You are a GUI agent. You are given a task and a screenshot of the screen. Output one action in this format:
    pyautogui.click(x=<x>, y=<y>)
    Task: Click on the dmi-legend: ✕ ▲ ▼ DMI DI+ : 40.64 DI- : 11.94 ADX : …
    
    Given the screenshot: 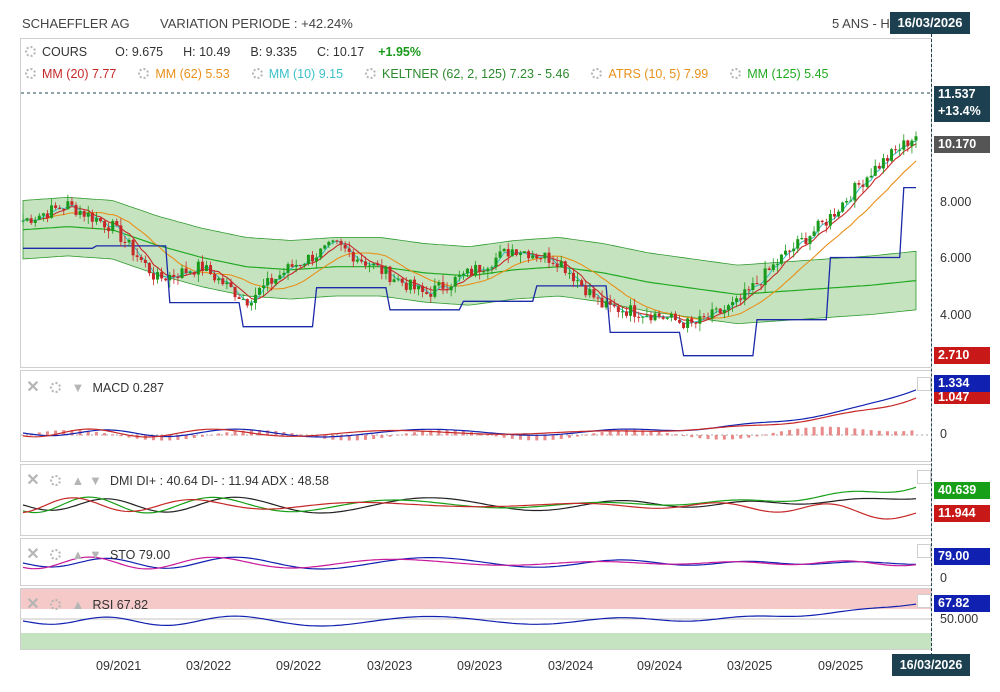 What is the action you would take?
    pyautogui.click(x=177, y=480)
    